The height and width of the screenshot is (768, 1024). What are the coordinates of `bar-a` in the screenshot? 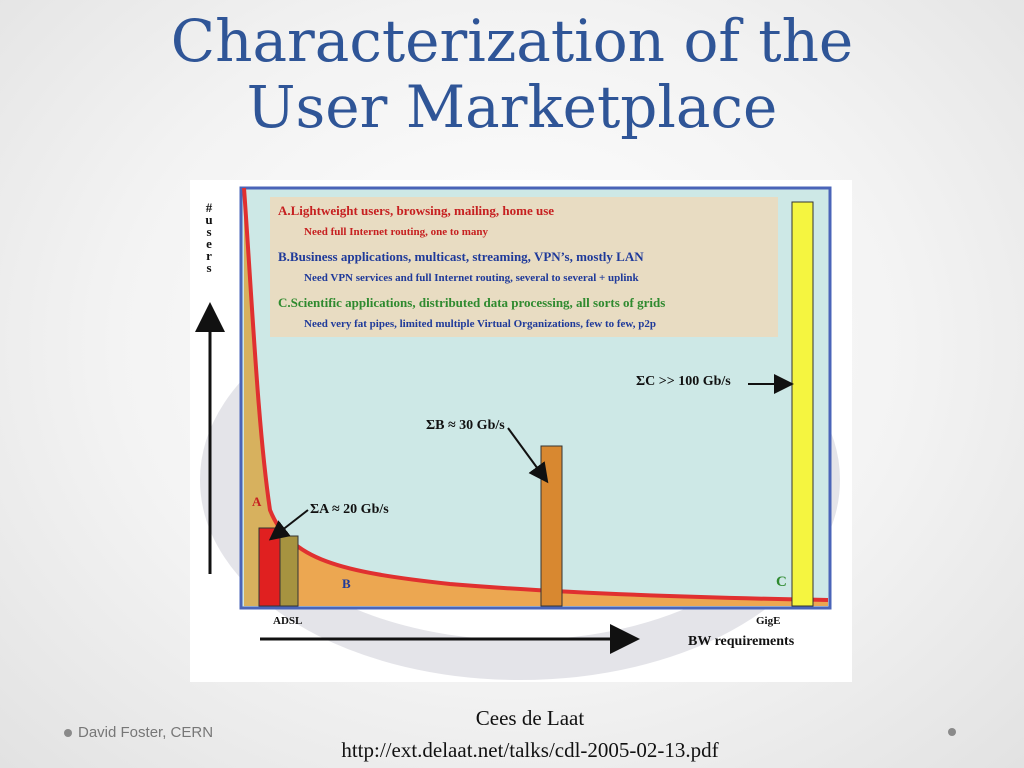 It's located at (269, 567).